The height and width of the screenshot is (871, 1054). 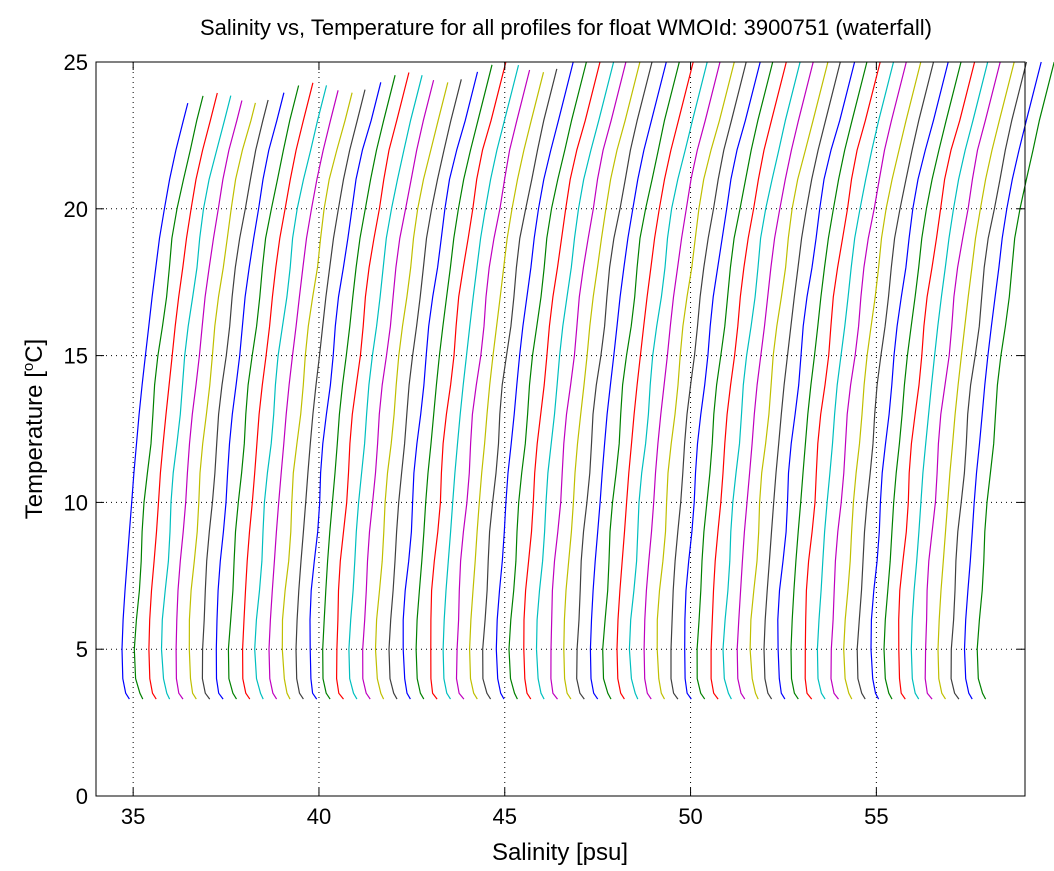 I want to click on y-tick-label: 25, so click(x=76, y=62).